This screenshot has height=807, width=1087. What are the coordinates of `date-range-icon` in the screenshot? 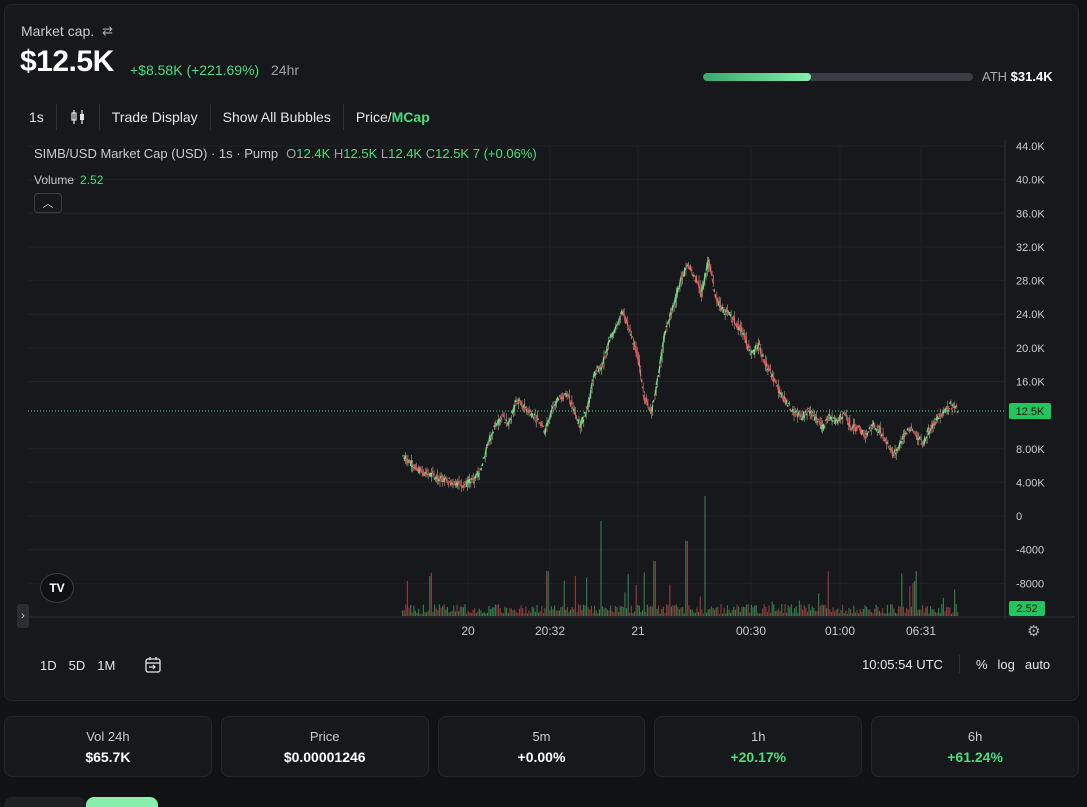 It's located at (153, 665).